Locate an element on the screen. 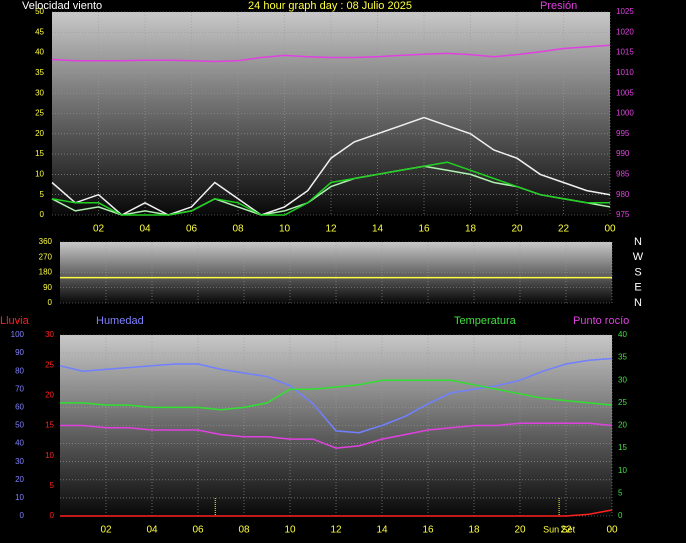 The width and height of the screenshot is (686, 543). axis-label: Humedad is located at coordinates (120, 321).